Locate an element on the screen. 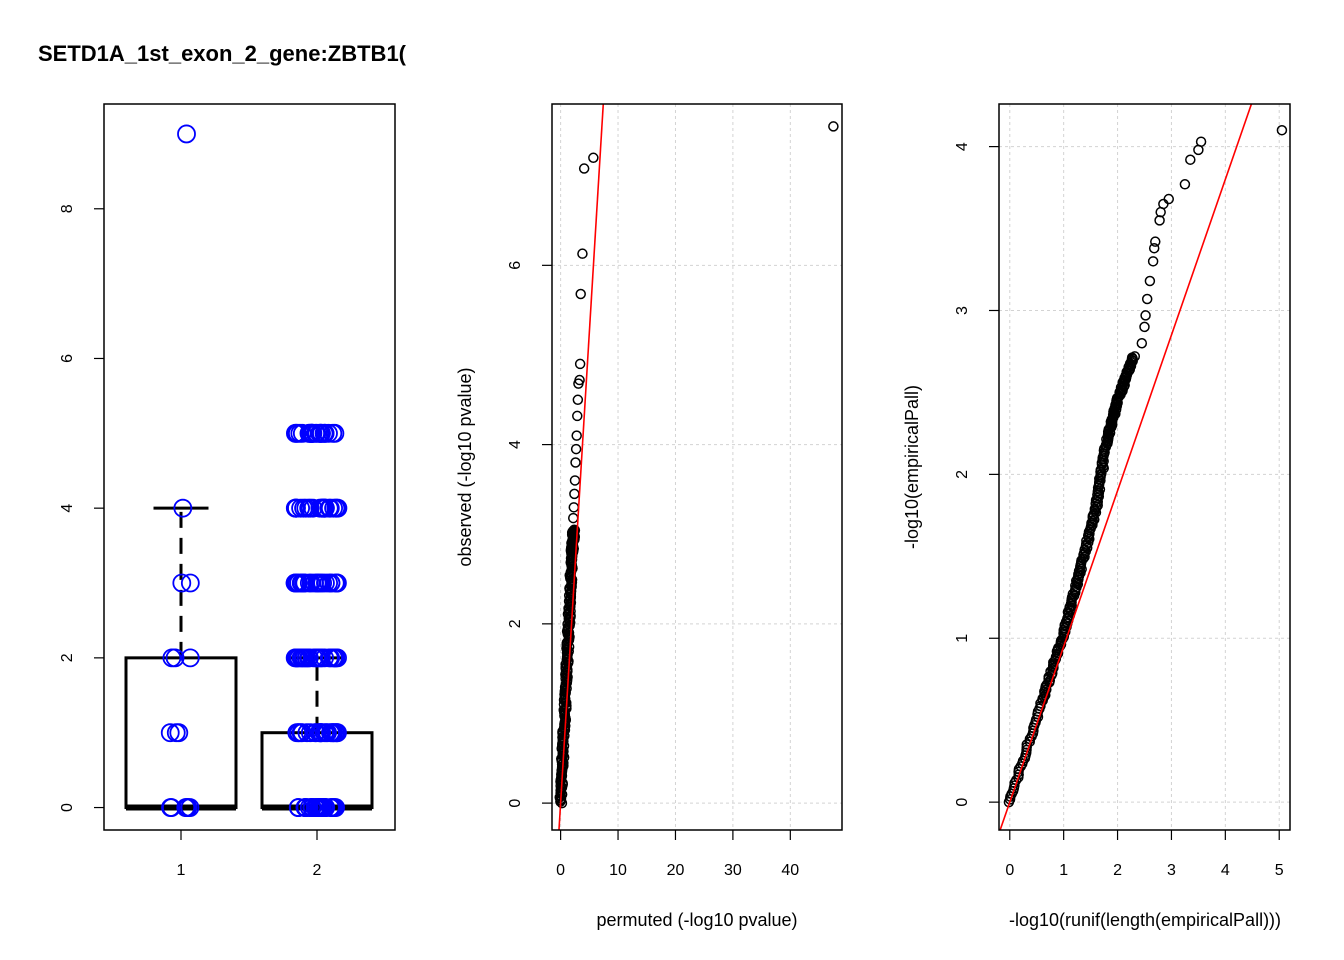  panel3-ytick-label: 1 is located at coordinates (962, 638).